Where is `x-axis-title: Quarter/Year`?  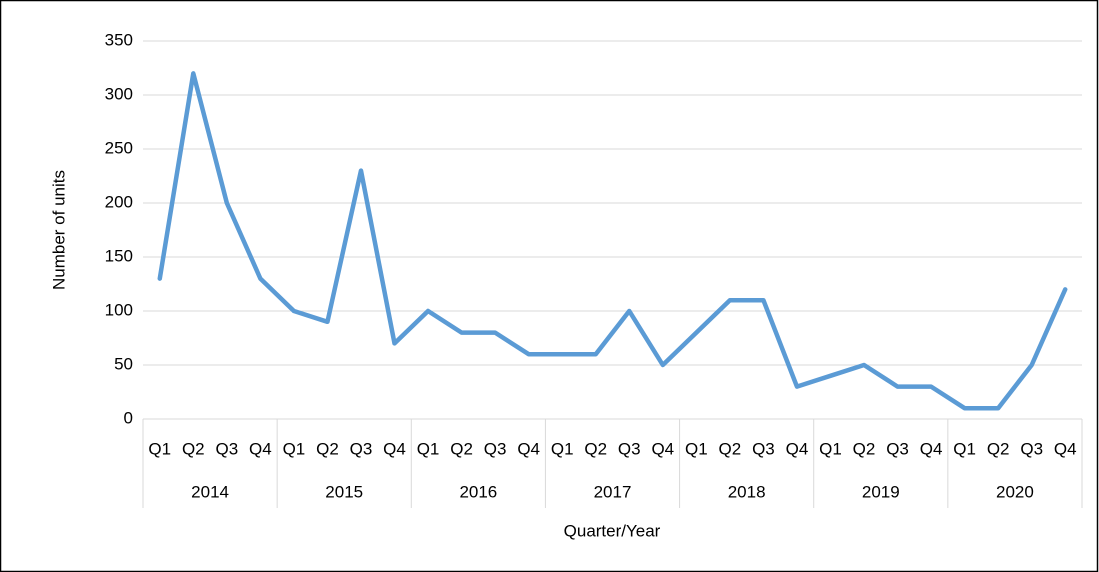
x-axis-title: Quarter/Year is located at coordinates (612, 530).